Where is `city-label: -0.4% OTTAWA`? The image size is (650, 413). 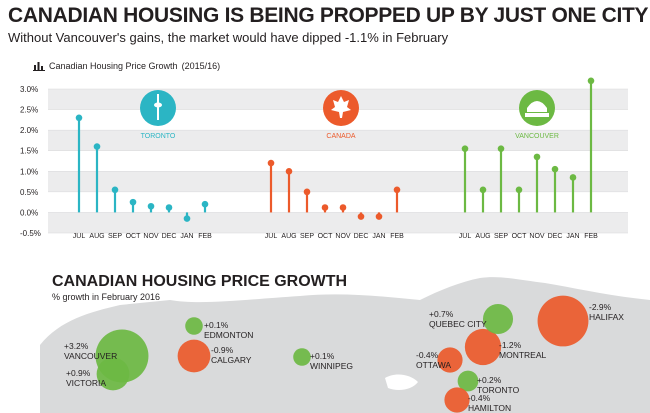 city-label: -0.4% OTTAWA is located at coordinates (433, 360).